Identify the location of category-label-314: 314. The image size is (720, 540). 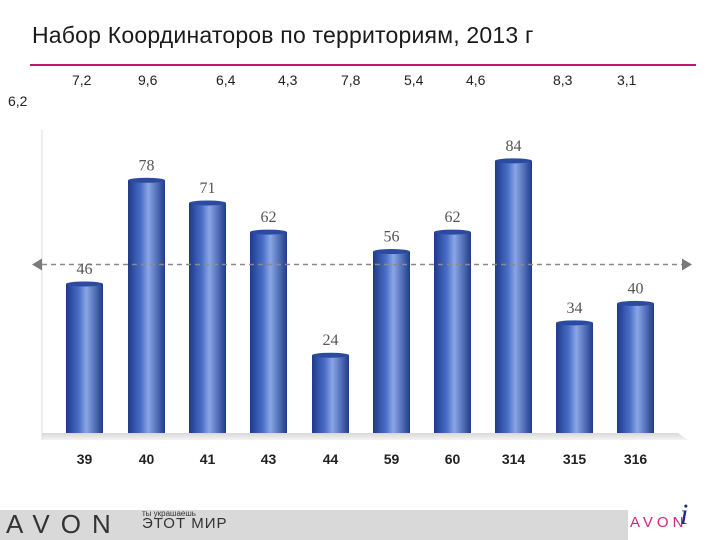
(514, 459).